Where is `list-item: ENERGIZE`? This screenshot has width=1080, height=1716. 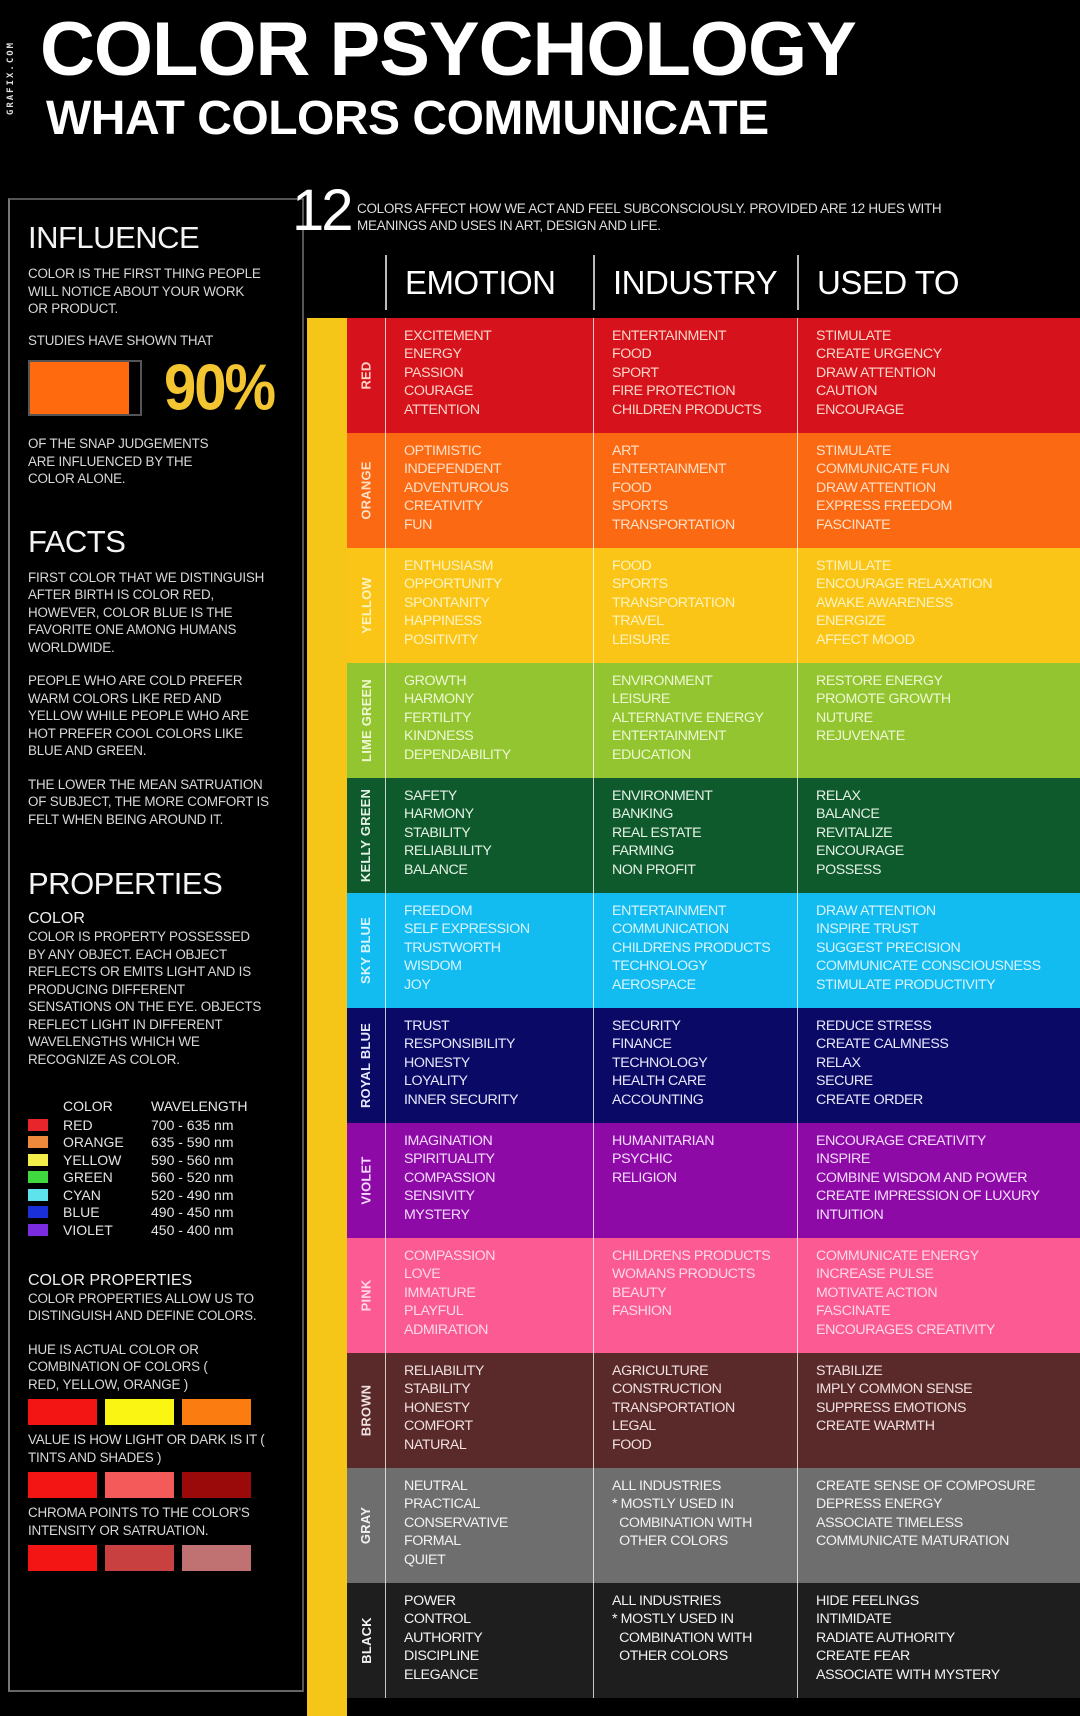
list-item: ENERGIZE is located at coordinates (851, 621).